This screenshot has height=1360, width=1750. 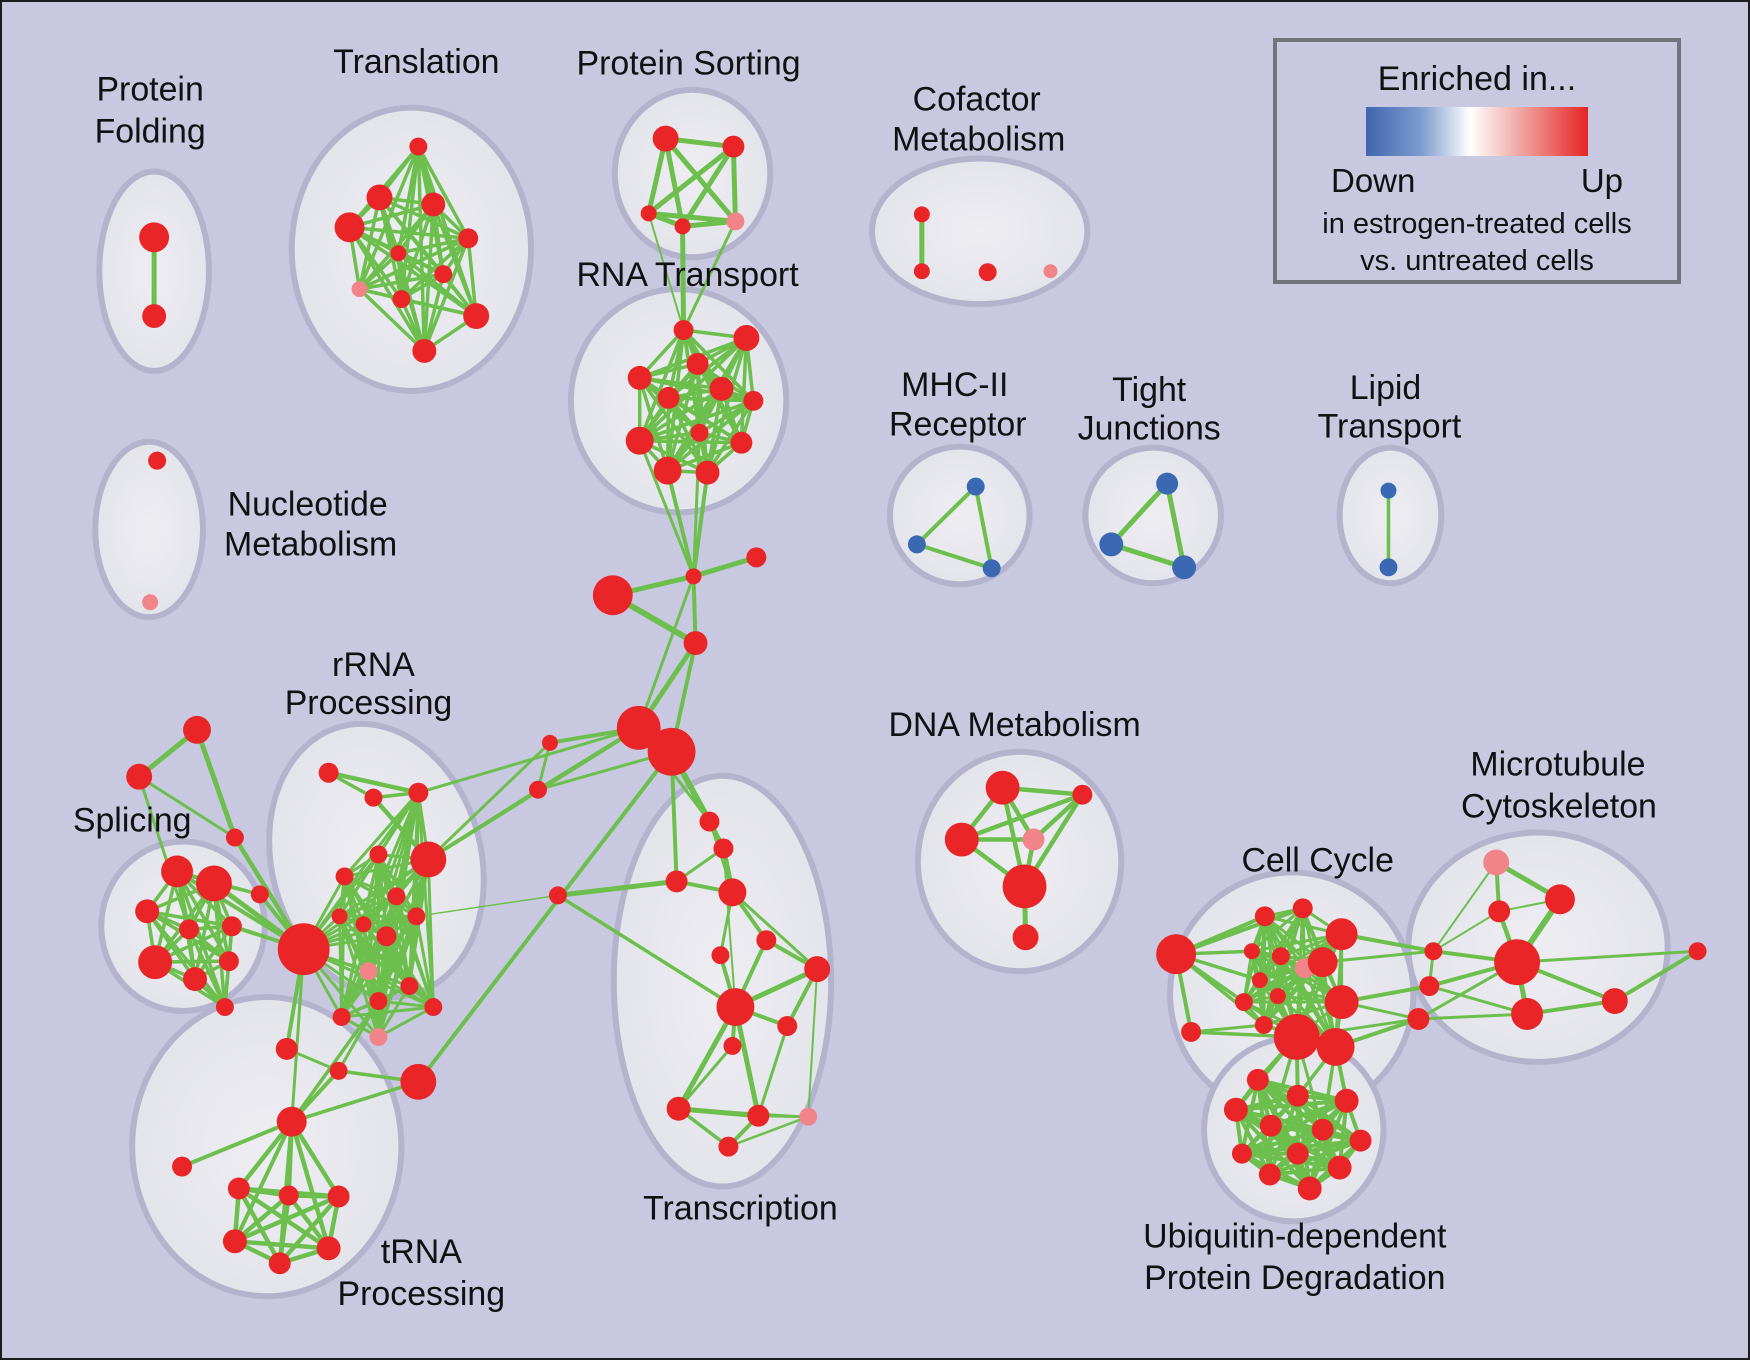 What do you see at coordinates (421, 1252) in the screenshot?
I see `cluster-label-trna-processing-line1: tRNA` at bounding box center [421, 1252].